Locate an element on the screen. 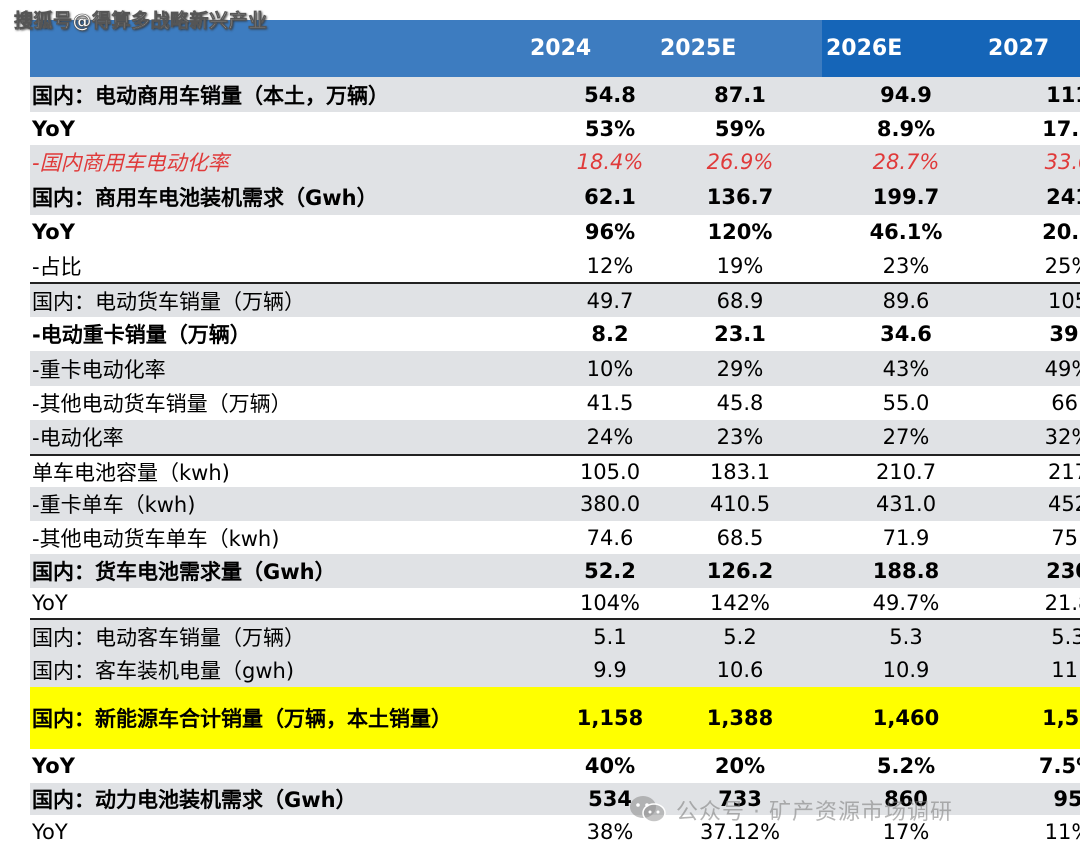 Image resolution: width=1080 pixels, height=854 pixels. cell-2024: 10% is located at coordinates (610, 368).